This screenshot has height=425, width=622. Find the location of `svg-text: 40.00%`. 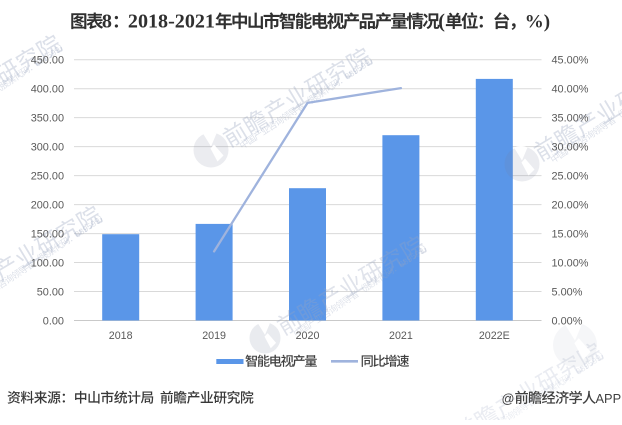

svg-text: 40.00% is located at coordinates (570, 90).